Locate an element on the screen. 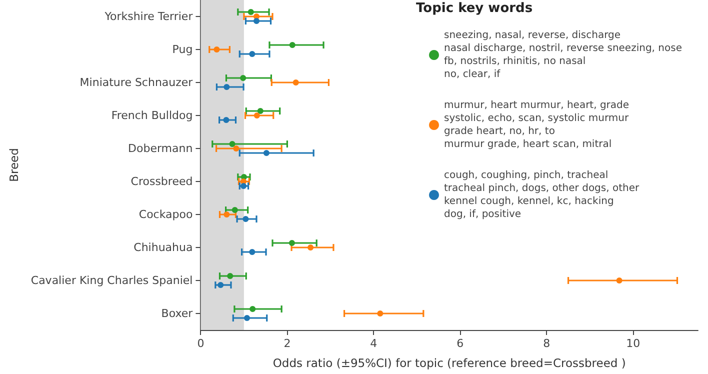  y-tick-label: French Bulldog is located at coordinates (152, 115).